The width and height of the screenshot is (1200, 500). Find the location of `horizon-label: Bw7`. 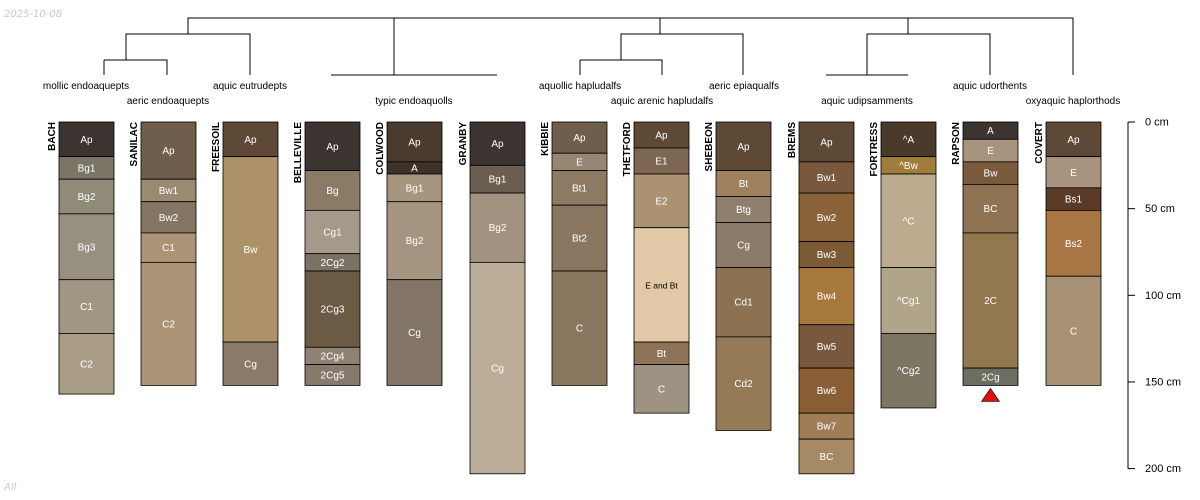

horizon-label: Bw7 is located at coordinates (827, 427).